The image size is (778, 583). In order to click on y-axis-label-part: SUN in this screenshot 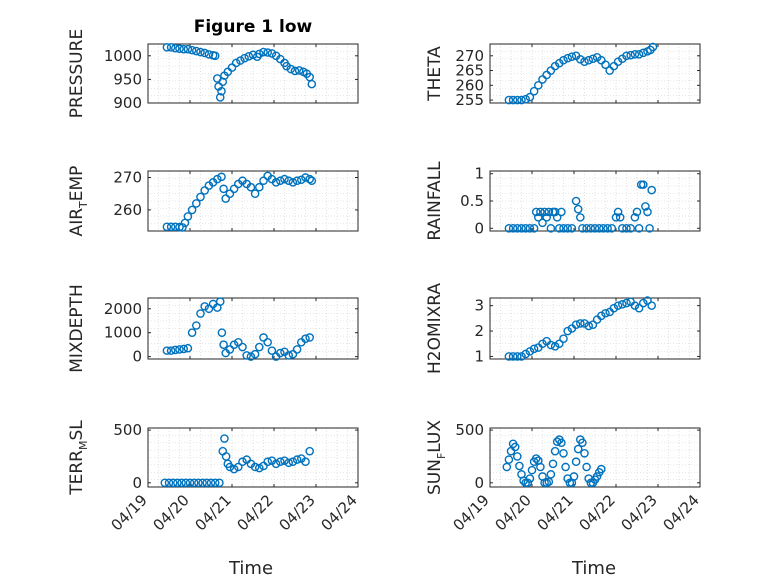, I will do `click(435, 477)`.